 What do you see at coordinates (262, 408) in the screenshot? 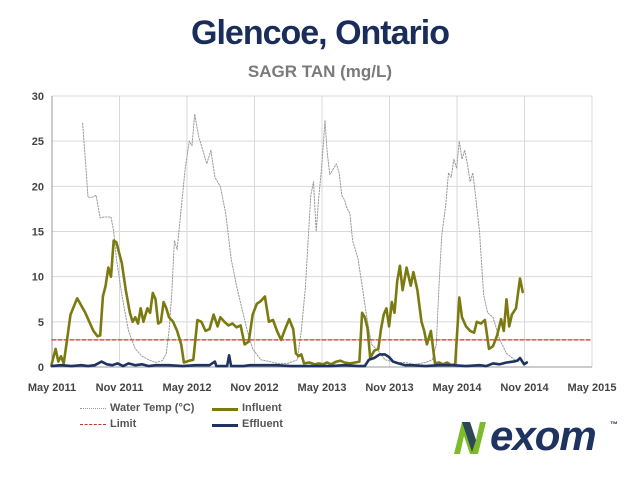
I see `legend-label-influent: Influent` at bounding box center [262, 408].